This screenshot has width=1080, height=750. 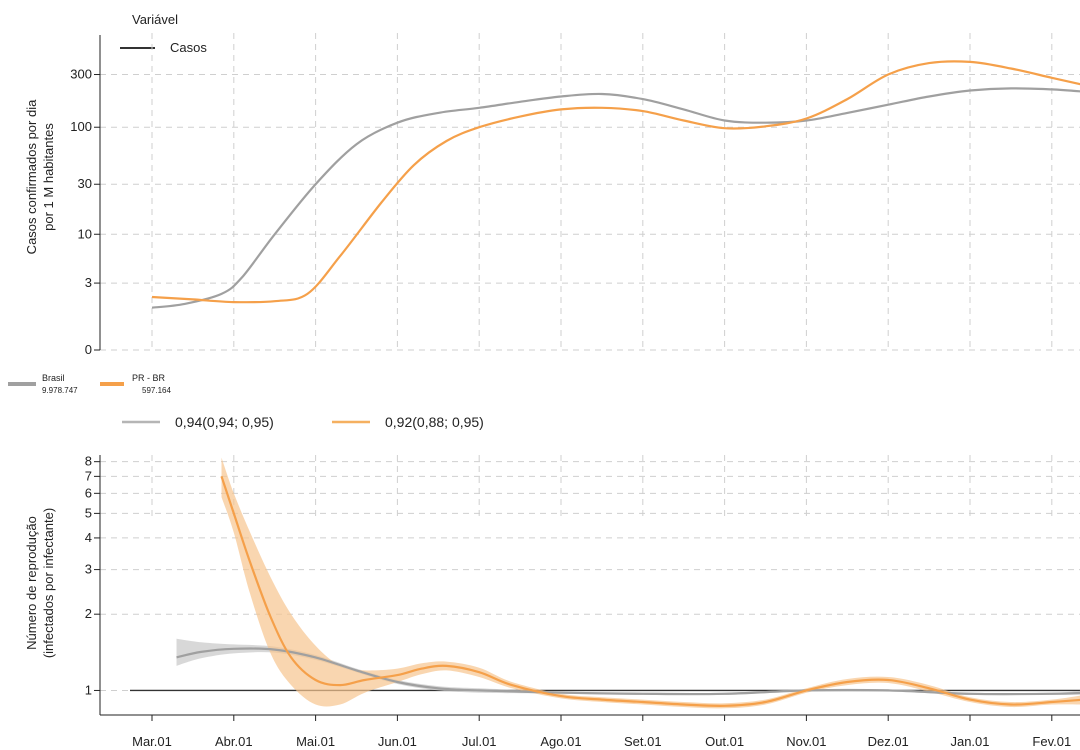 What do you see at coordinates (88, 349) in the screenshot?
I see `top-y-tick-label: 0` at bounding box center [88, 349].